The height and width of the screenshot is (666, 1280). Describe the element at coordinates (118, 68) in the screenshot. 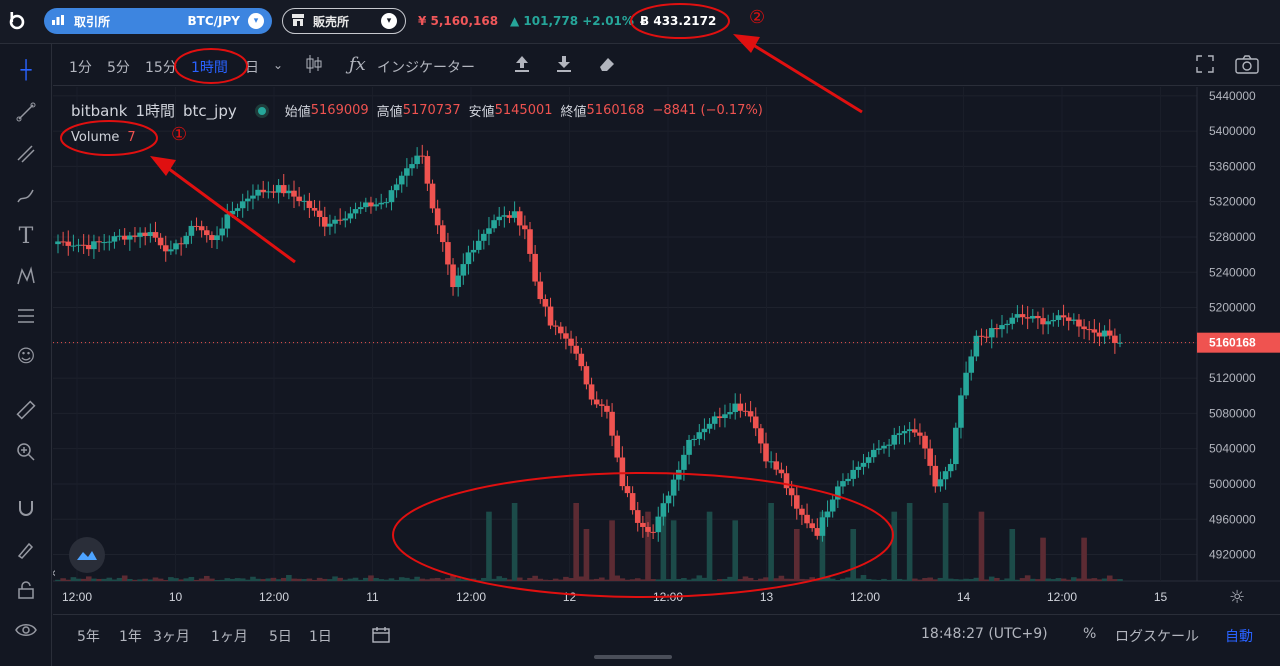

I see `interval-5m: 5分` at that location.